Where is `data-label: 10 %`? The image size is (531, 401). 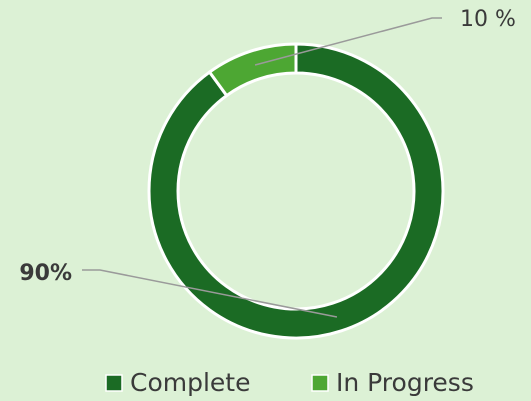 data-label: 10 % is located at coordinates (488, 19).